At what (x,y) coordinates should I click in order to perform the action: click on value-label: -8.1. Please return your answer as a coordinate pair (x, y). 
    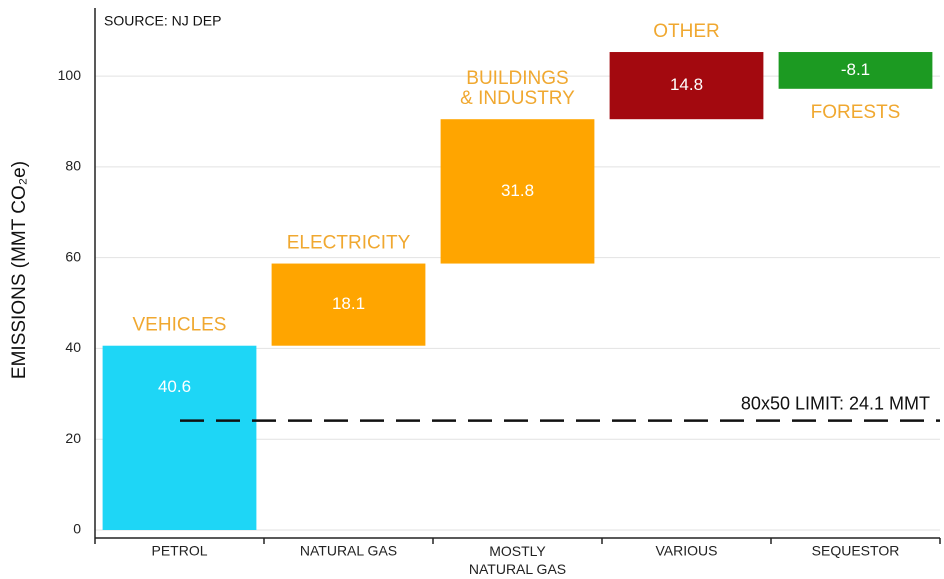
    Looking at the image, I should click on (855, 69).